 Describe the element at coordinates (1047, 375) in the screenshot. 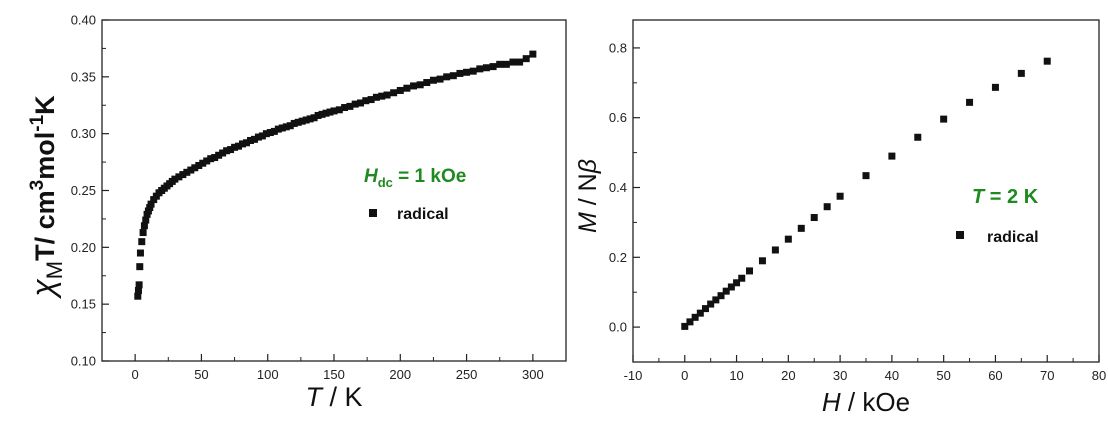

I see `m-h-x-tick-label: 70` at that location.